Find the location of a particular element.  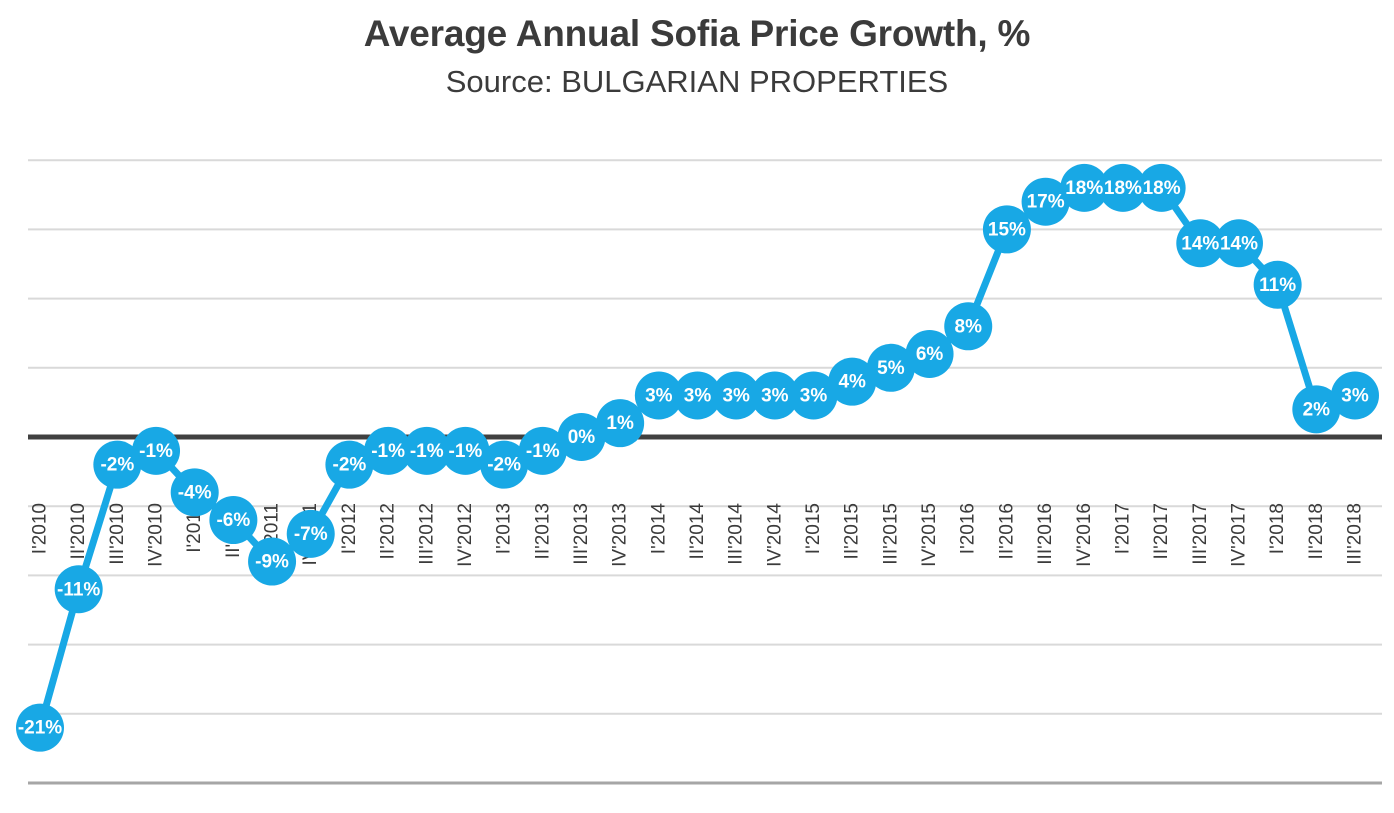

data-point-label: 5% is located at coordinates (891, 368).